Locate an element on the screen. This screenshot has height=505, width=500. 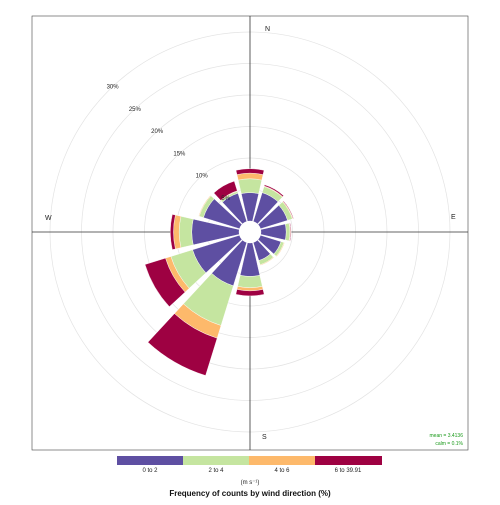
radial-tick-label-10: 10% is located at coordinates (202, 177).